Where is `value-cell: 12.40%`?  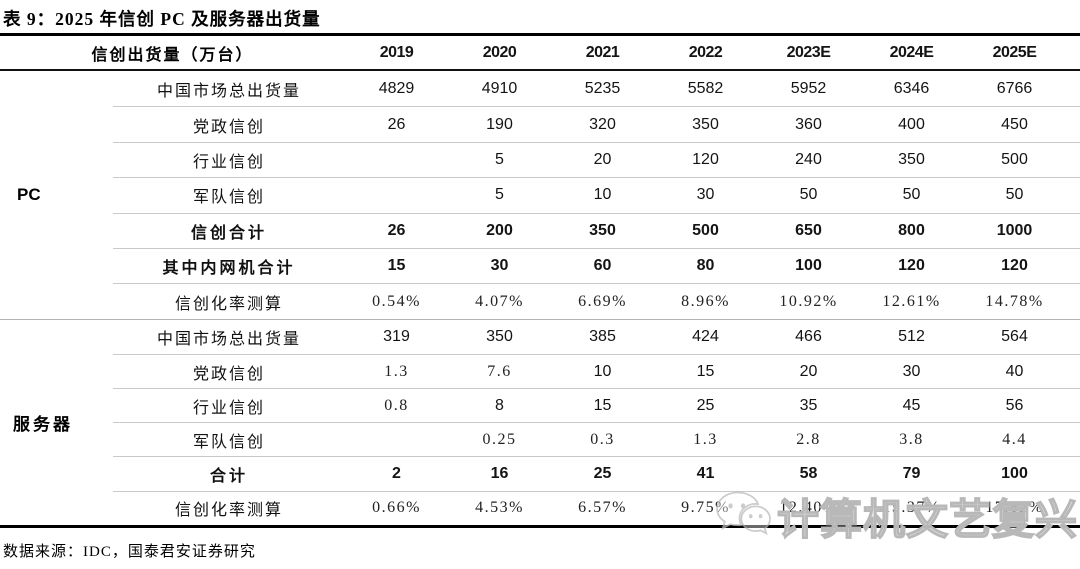
value-cell: 12.40% is located at coordinates (808, 508).